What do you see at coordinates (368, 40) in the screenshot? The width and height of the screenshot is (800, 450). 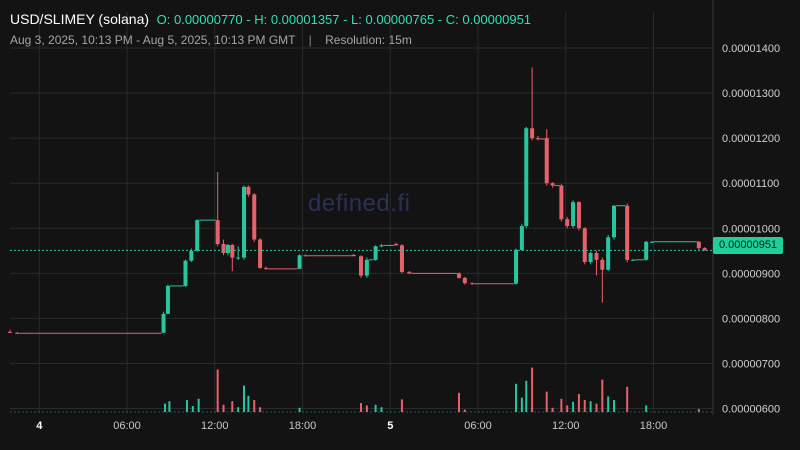 I see `resolution-label: Resolution: 15m` at bounding box center [368, 40].